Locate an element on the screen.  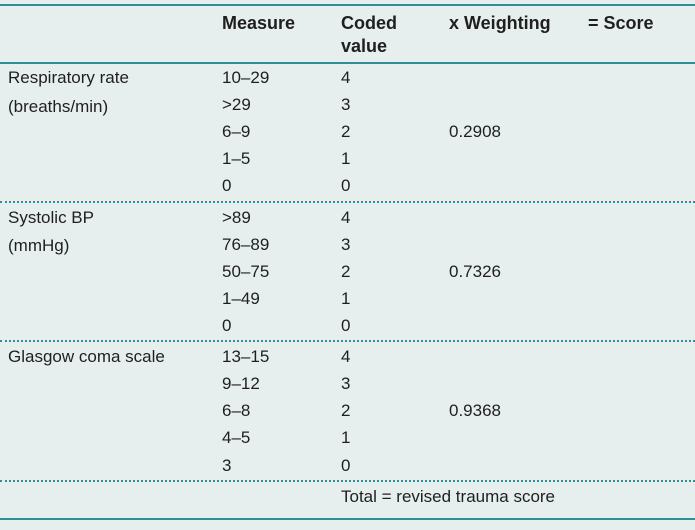
measure-cell: >29 is located at coordinates (236, 104).